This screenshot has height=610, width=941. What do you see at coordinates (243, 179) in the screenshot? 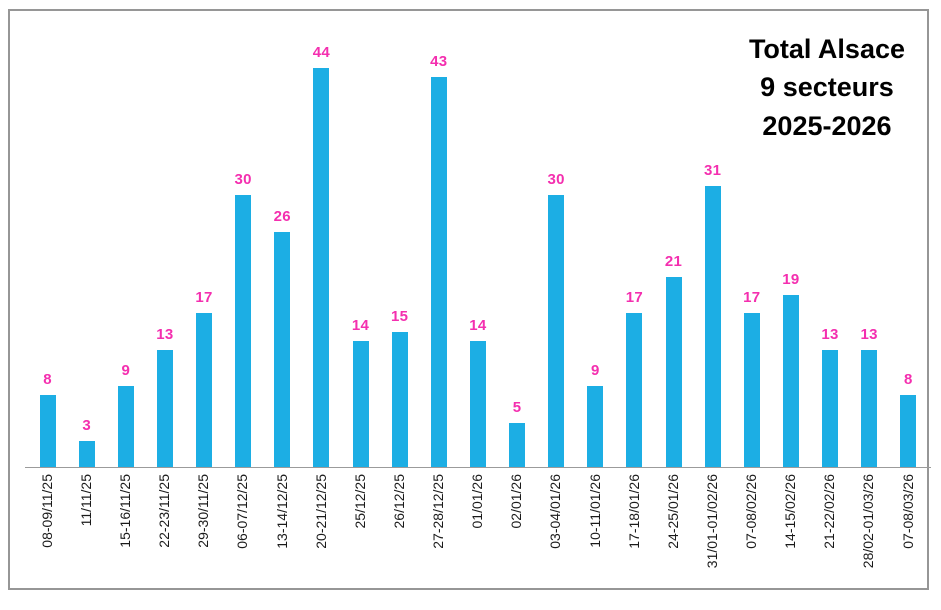
I see `data-label: 30` at bounding box center [243, 179].